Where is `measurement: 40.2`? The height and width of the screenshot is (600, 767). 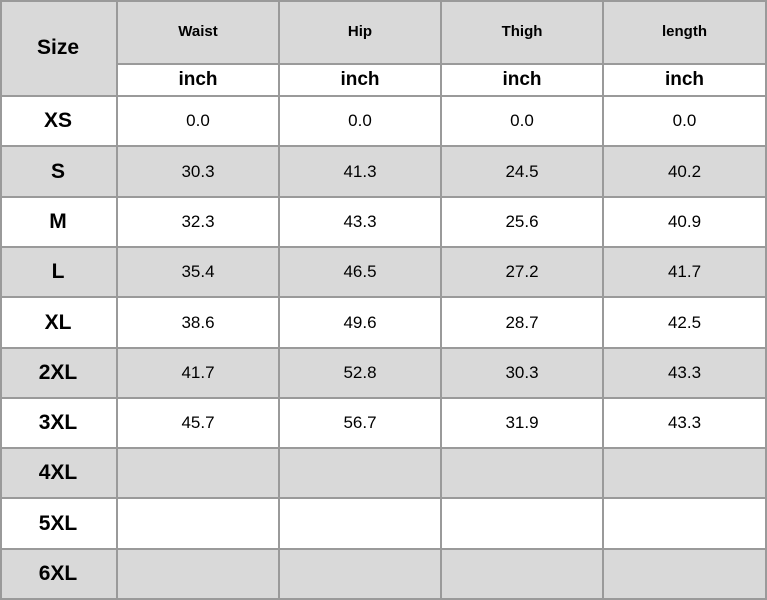
measurement: 40.2 is located at coordinates (685, 172).